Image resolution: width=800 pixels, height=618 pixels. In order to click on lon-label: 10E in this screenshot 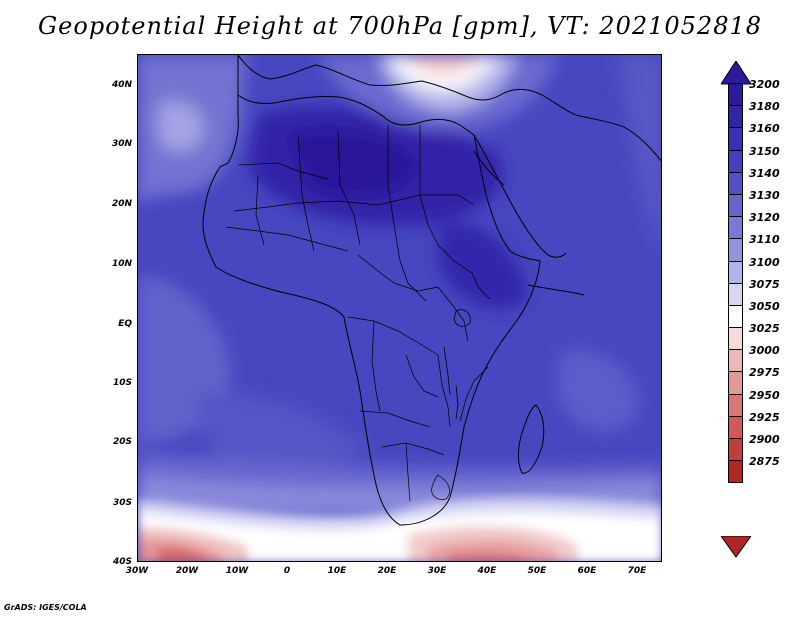, I will do `click(337, 571)`.